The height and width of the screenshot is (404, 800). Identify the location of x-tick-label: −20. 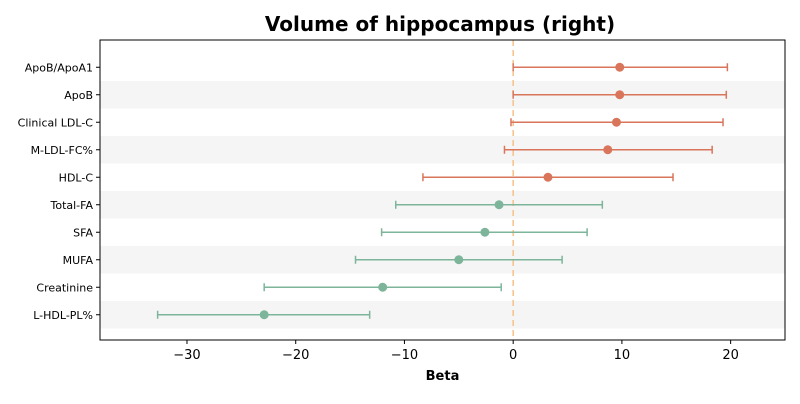
(295, 355).